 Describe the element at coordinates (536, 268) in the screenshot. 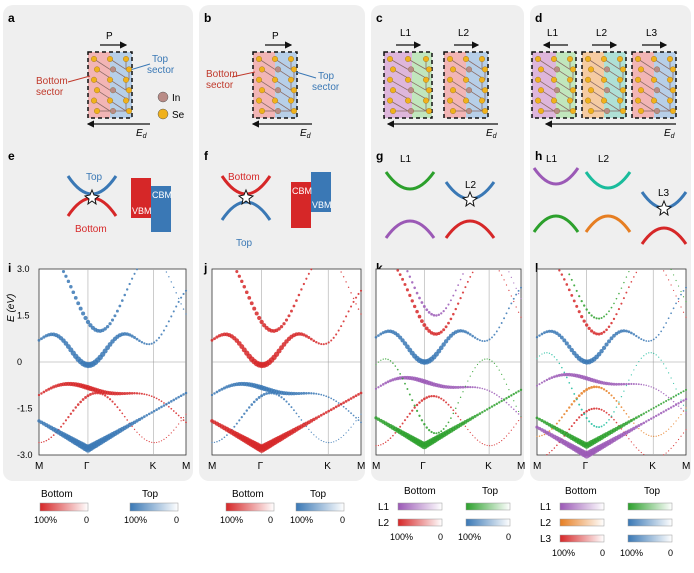

I see `panel-label-l: l` at that location.